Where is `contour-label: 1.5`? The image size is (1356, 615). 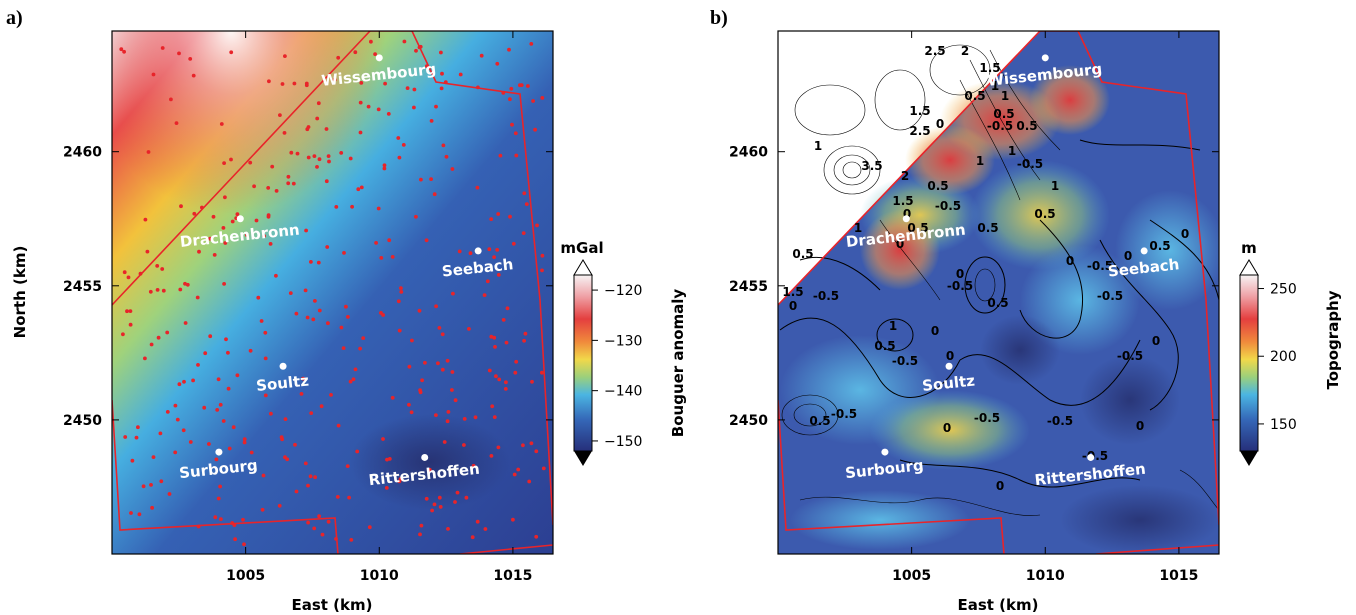
contour-label: 1.5 is located at coordinates (902, 201).